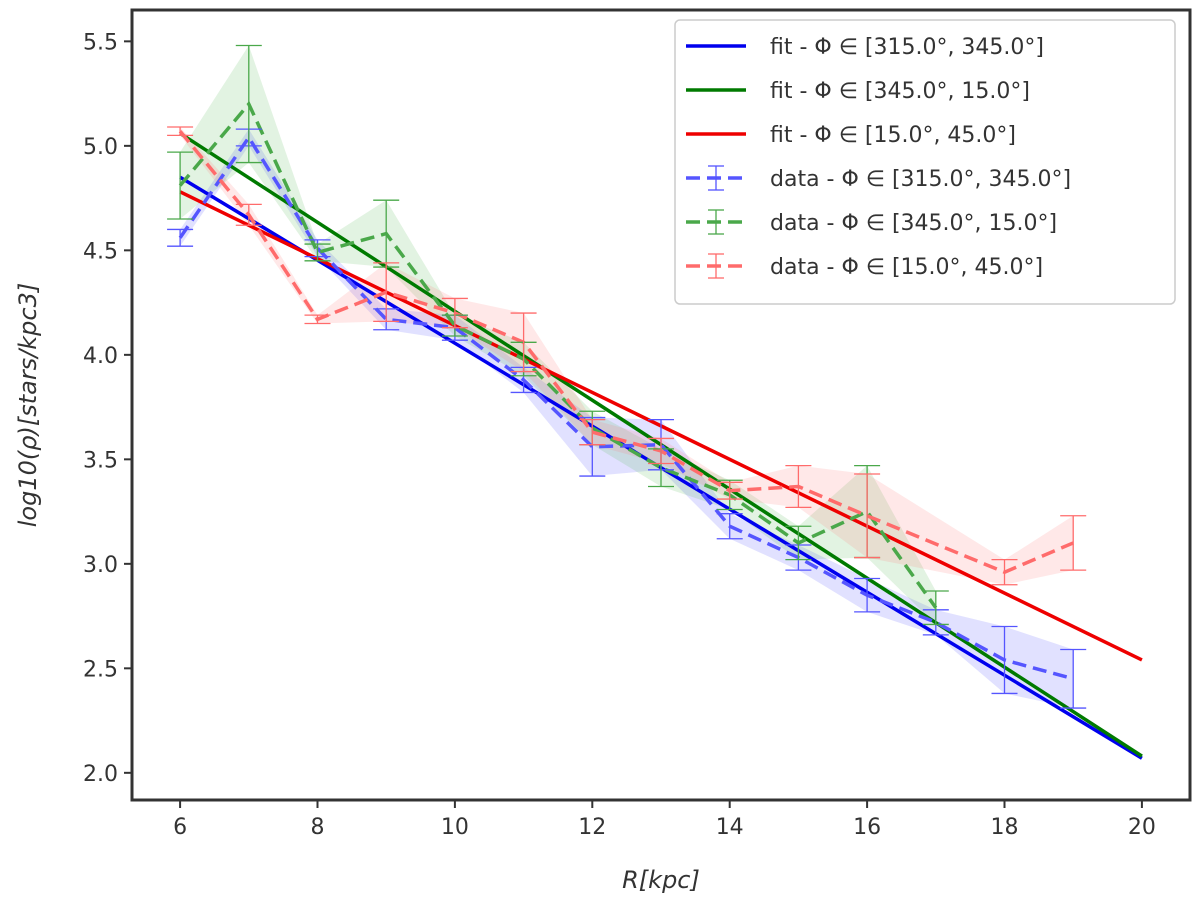 The width and height of the screenshot is (1200, 906). I want to click on x-axis-ticks: 6 8 10 12 14 16 18 20, so click(664, 820).